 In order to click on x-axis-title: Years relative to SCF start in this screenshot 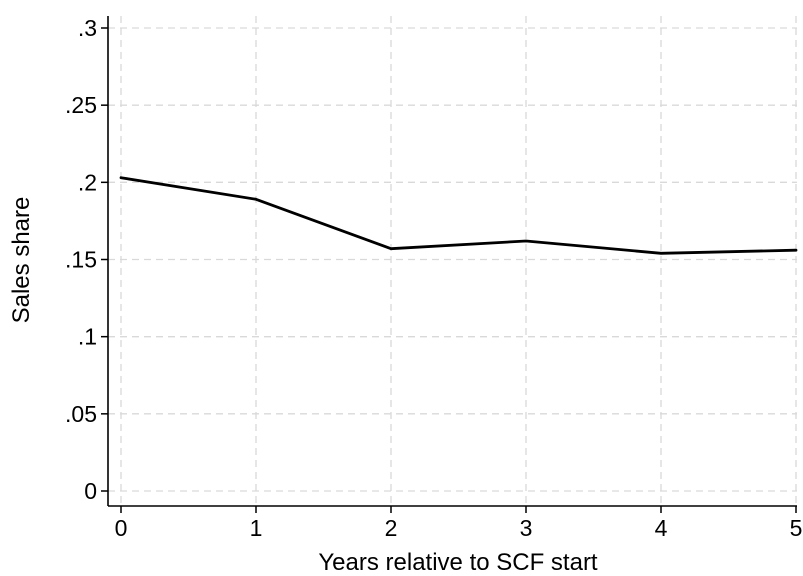, I will do `click(458, 562)`.